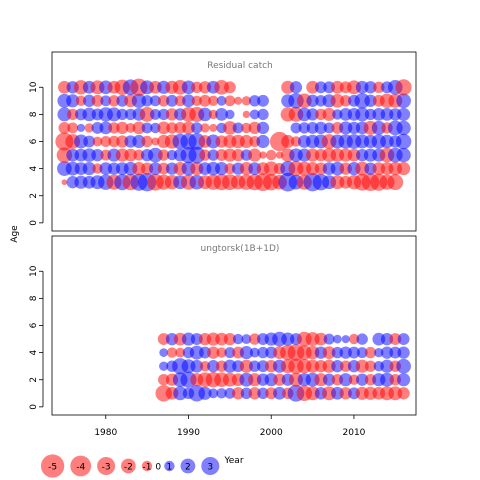  Describe the element at coordinates (147, 468) in the screenshot. I see `legend-label: -1` at that location.